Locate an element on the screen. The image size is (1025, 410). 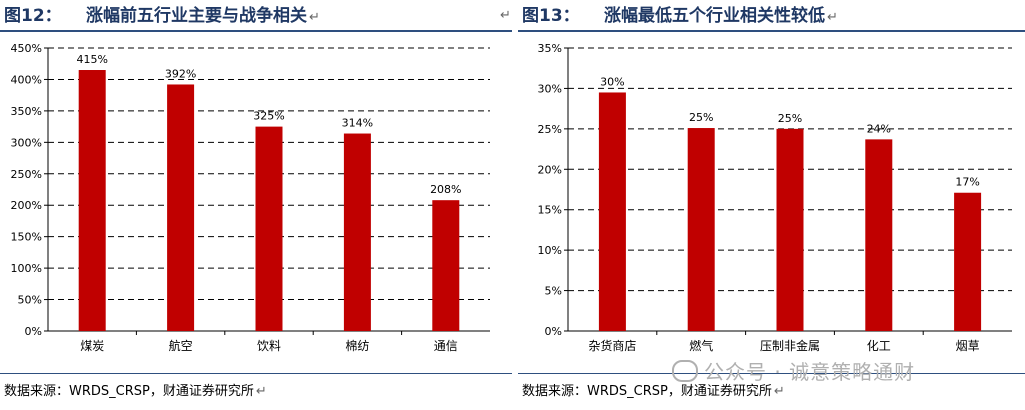
data-label: 314% is located at coordinates (357, 123).